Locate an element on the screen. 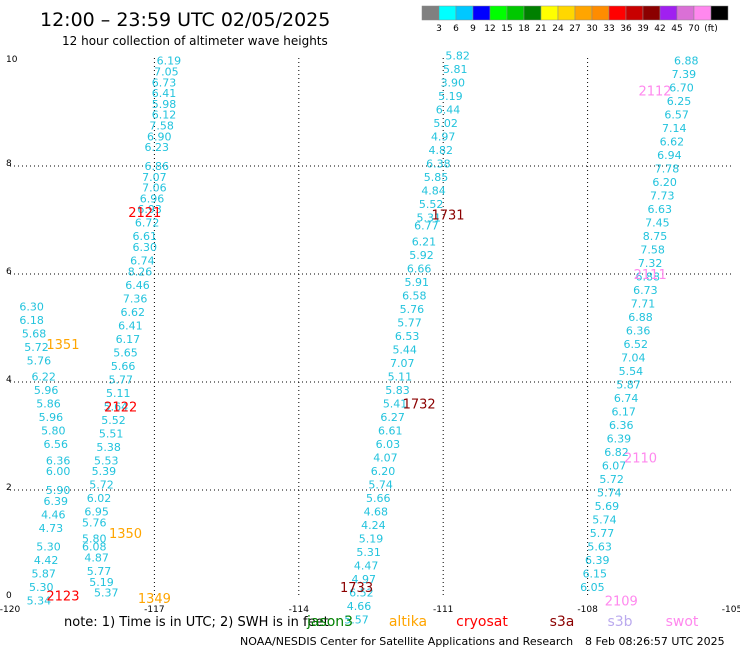 The width and height of the screenshot is (740, 650). y-tick-label: 10 is located at coordinates (12, 60).